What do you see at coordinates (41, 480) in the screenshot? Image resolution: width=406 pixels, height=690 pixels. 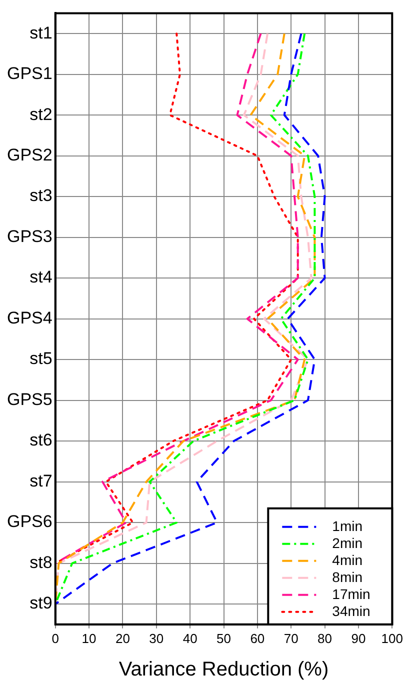 I see `y-tick-label: st7` at bounding box center [41, 480].